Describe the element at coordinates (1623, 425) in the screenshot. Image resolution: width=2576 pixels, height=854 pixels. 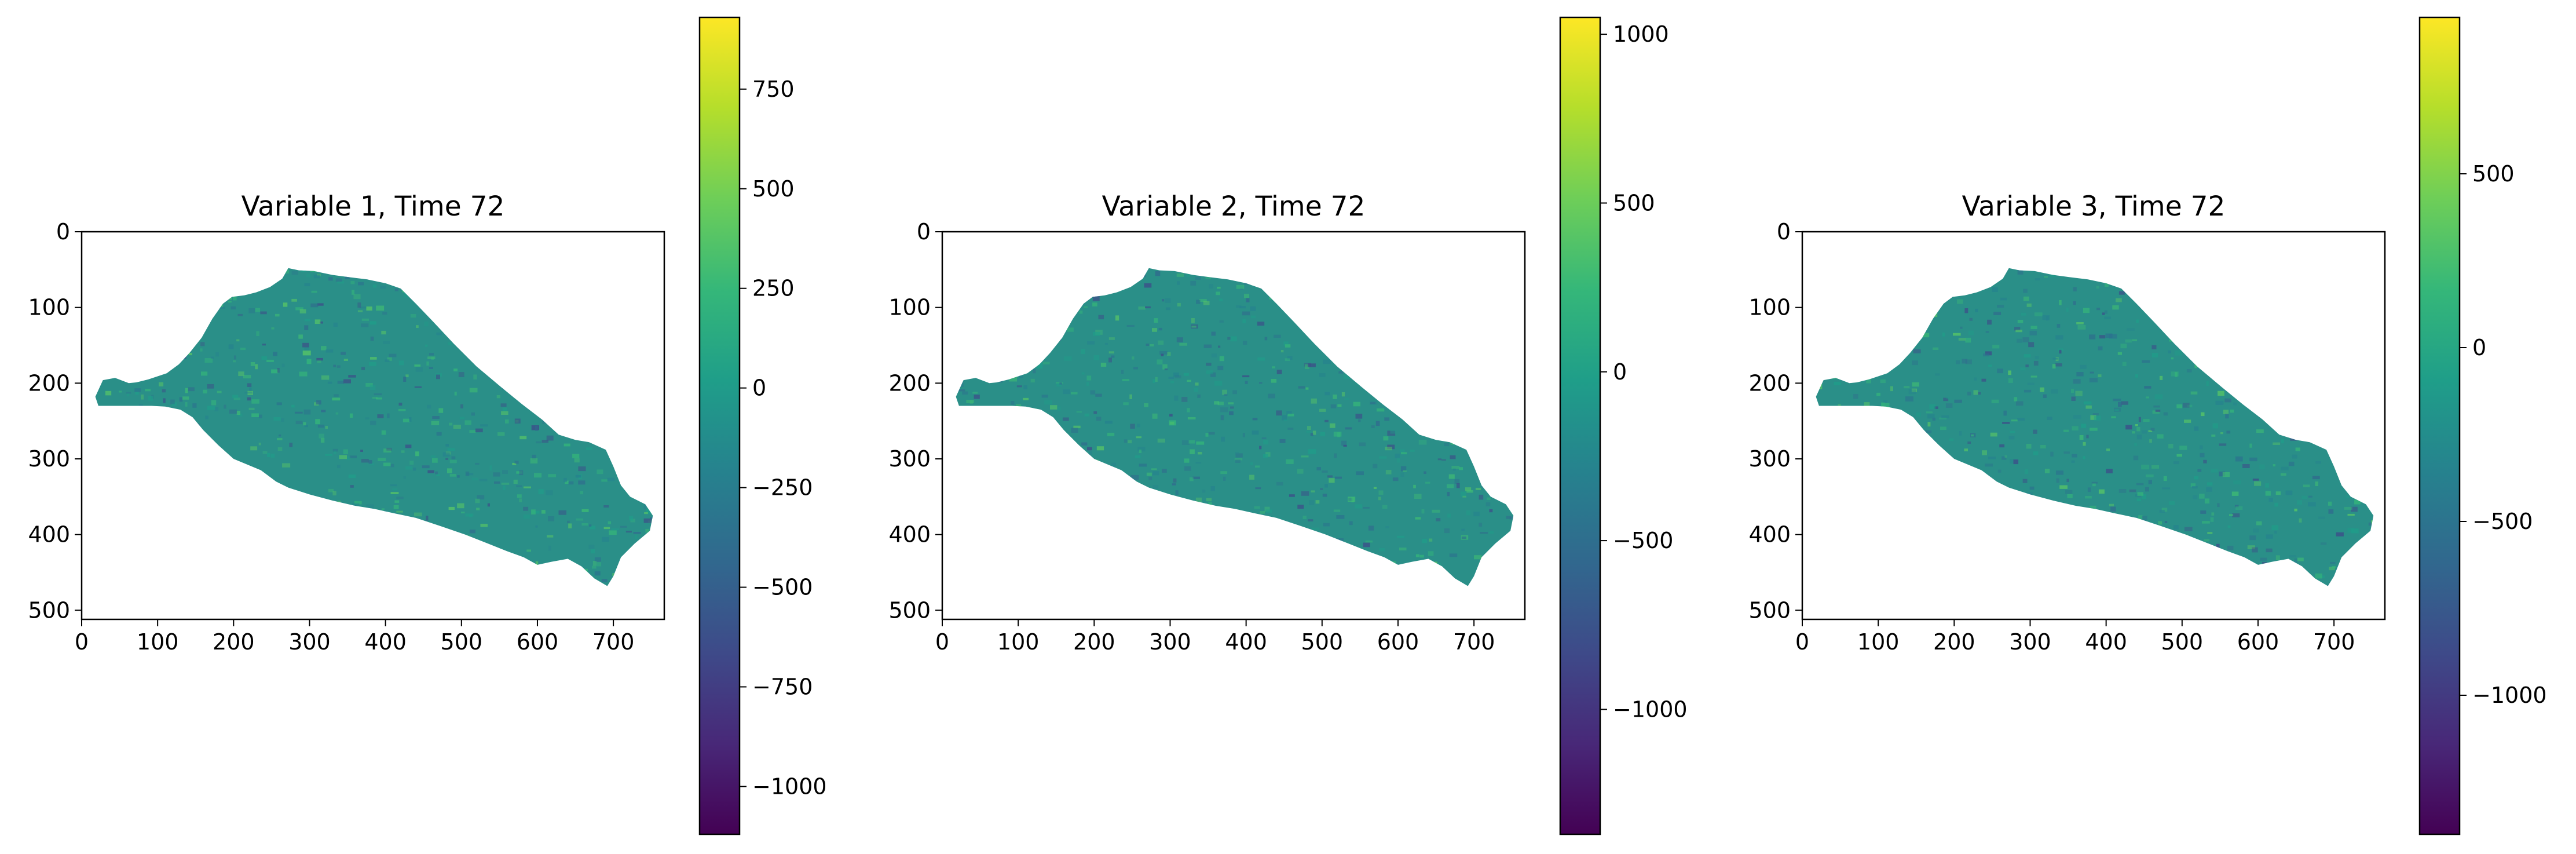
I see `colorbar: 1000 500 0 −500 −1000` at that location.